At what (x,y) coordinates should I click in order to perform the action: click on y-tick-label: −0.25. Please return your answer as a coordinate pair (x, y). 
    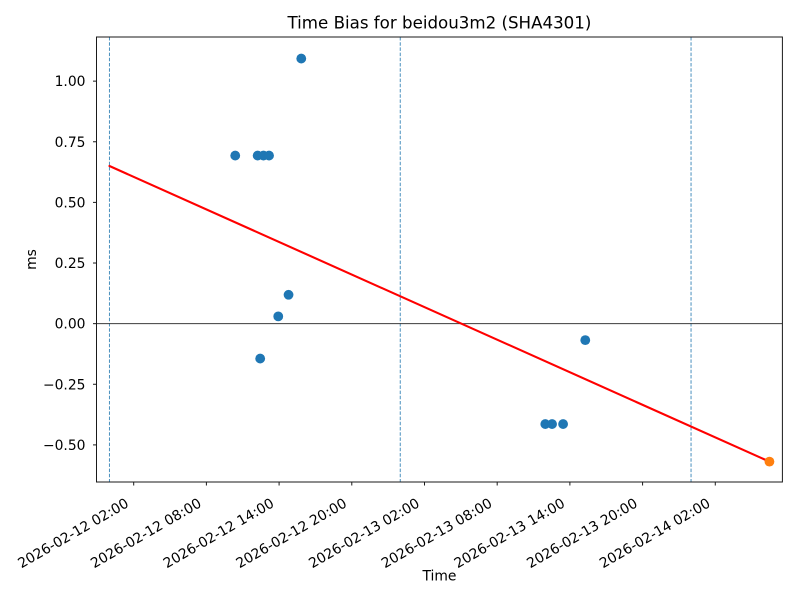
    Looking at the image, I should click on (64, 385).